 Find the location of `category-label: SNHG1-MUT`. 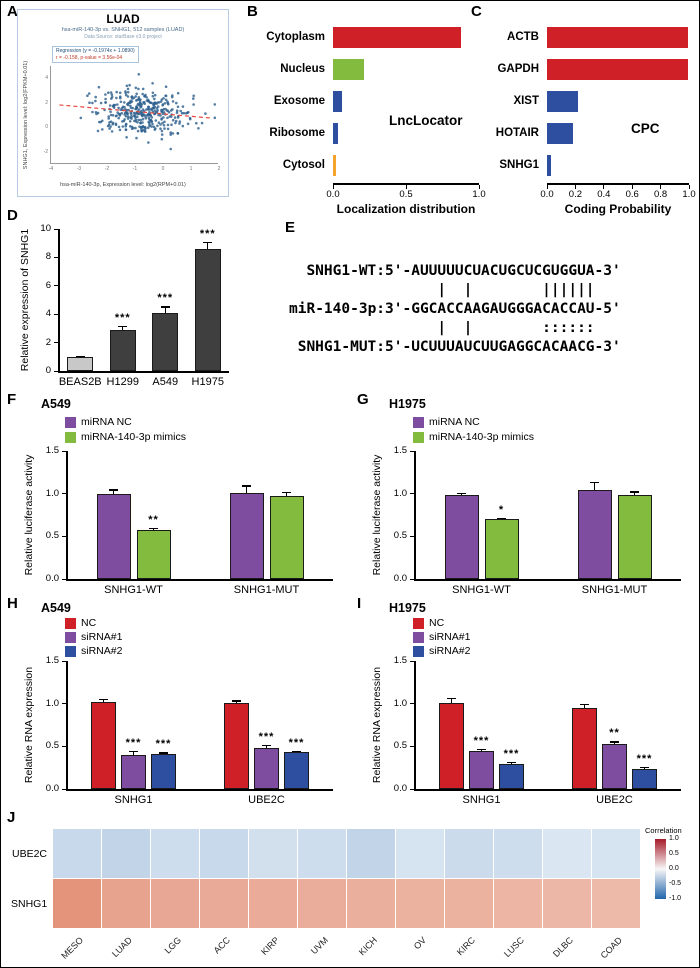

category-label: SNHG1-MUT is located at coordinates (614, 590).